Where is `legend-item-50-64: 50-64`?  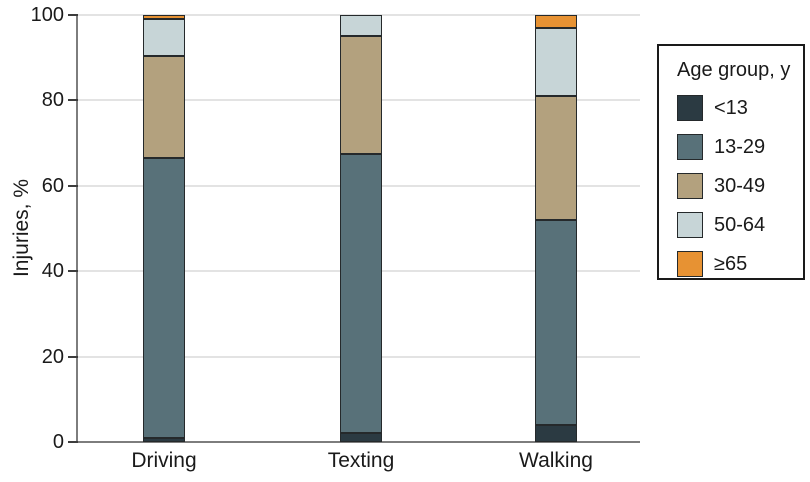
legend-item-50-64: 50-64 is located at coordinates (740, 225).